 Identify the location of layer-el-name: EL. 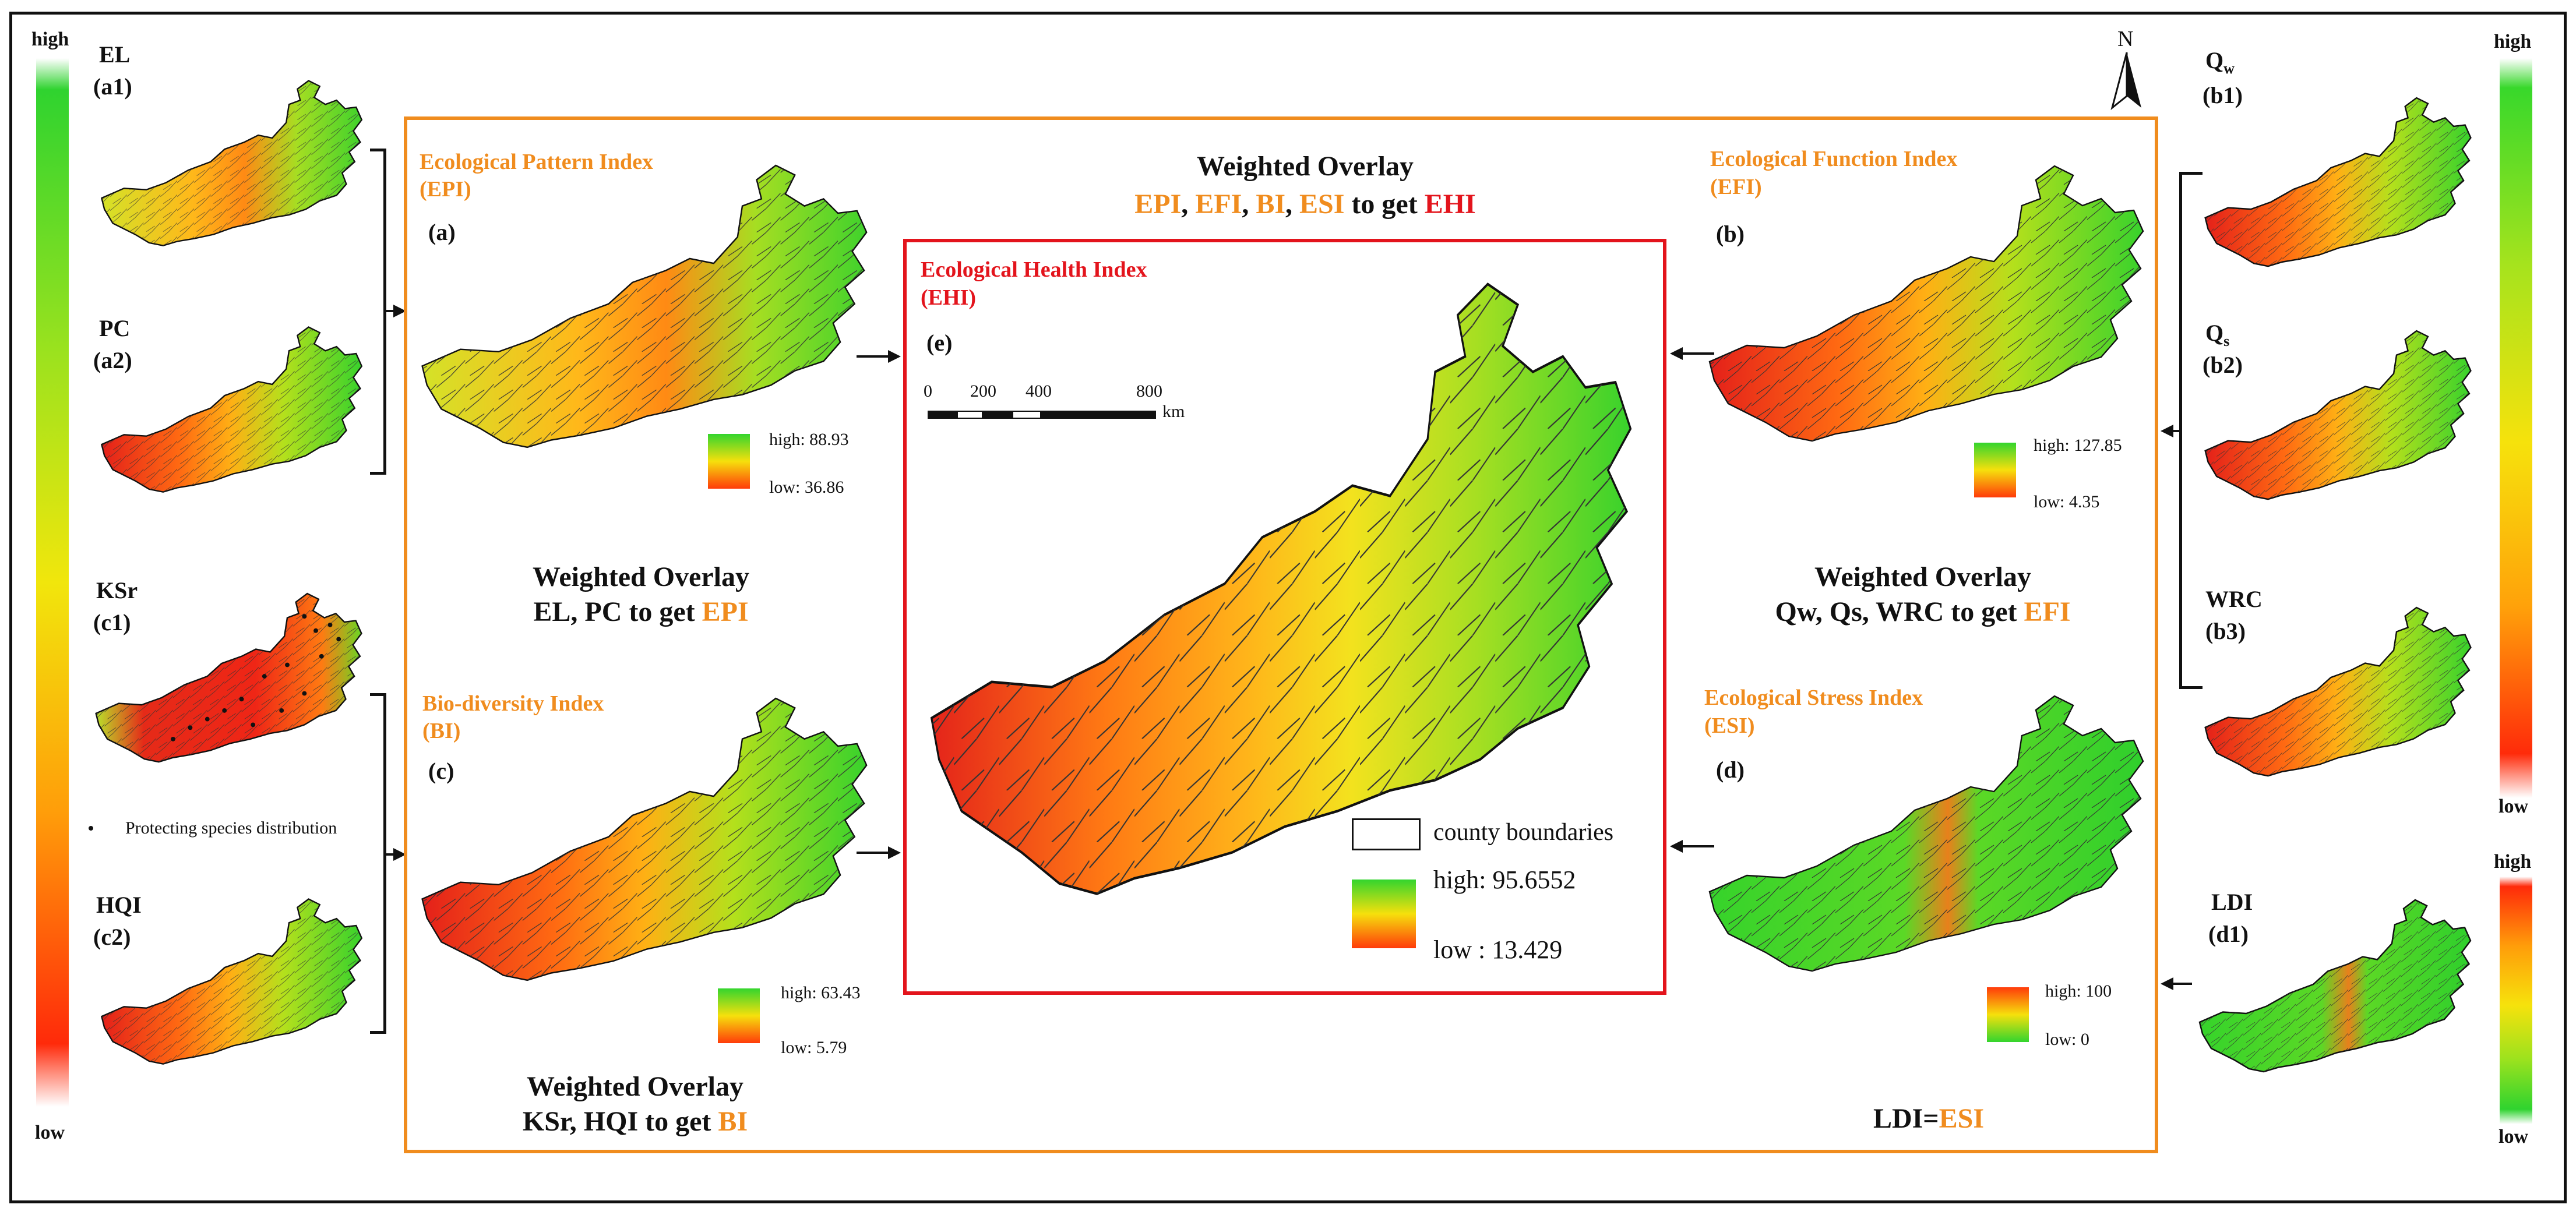
(115, 54).